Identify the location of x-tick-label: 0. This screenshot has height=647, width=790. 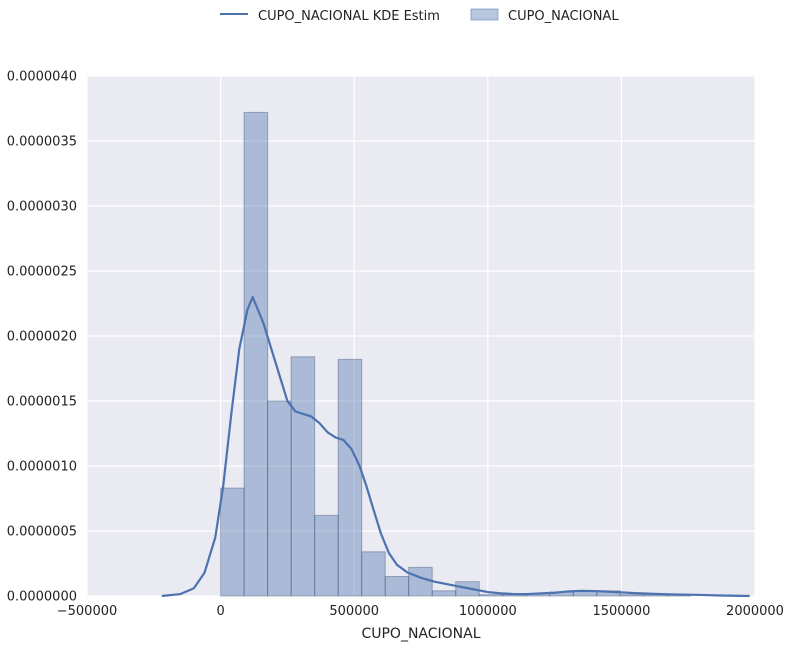
(220, 611).